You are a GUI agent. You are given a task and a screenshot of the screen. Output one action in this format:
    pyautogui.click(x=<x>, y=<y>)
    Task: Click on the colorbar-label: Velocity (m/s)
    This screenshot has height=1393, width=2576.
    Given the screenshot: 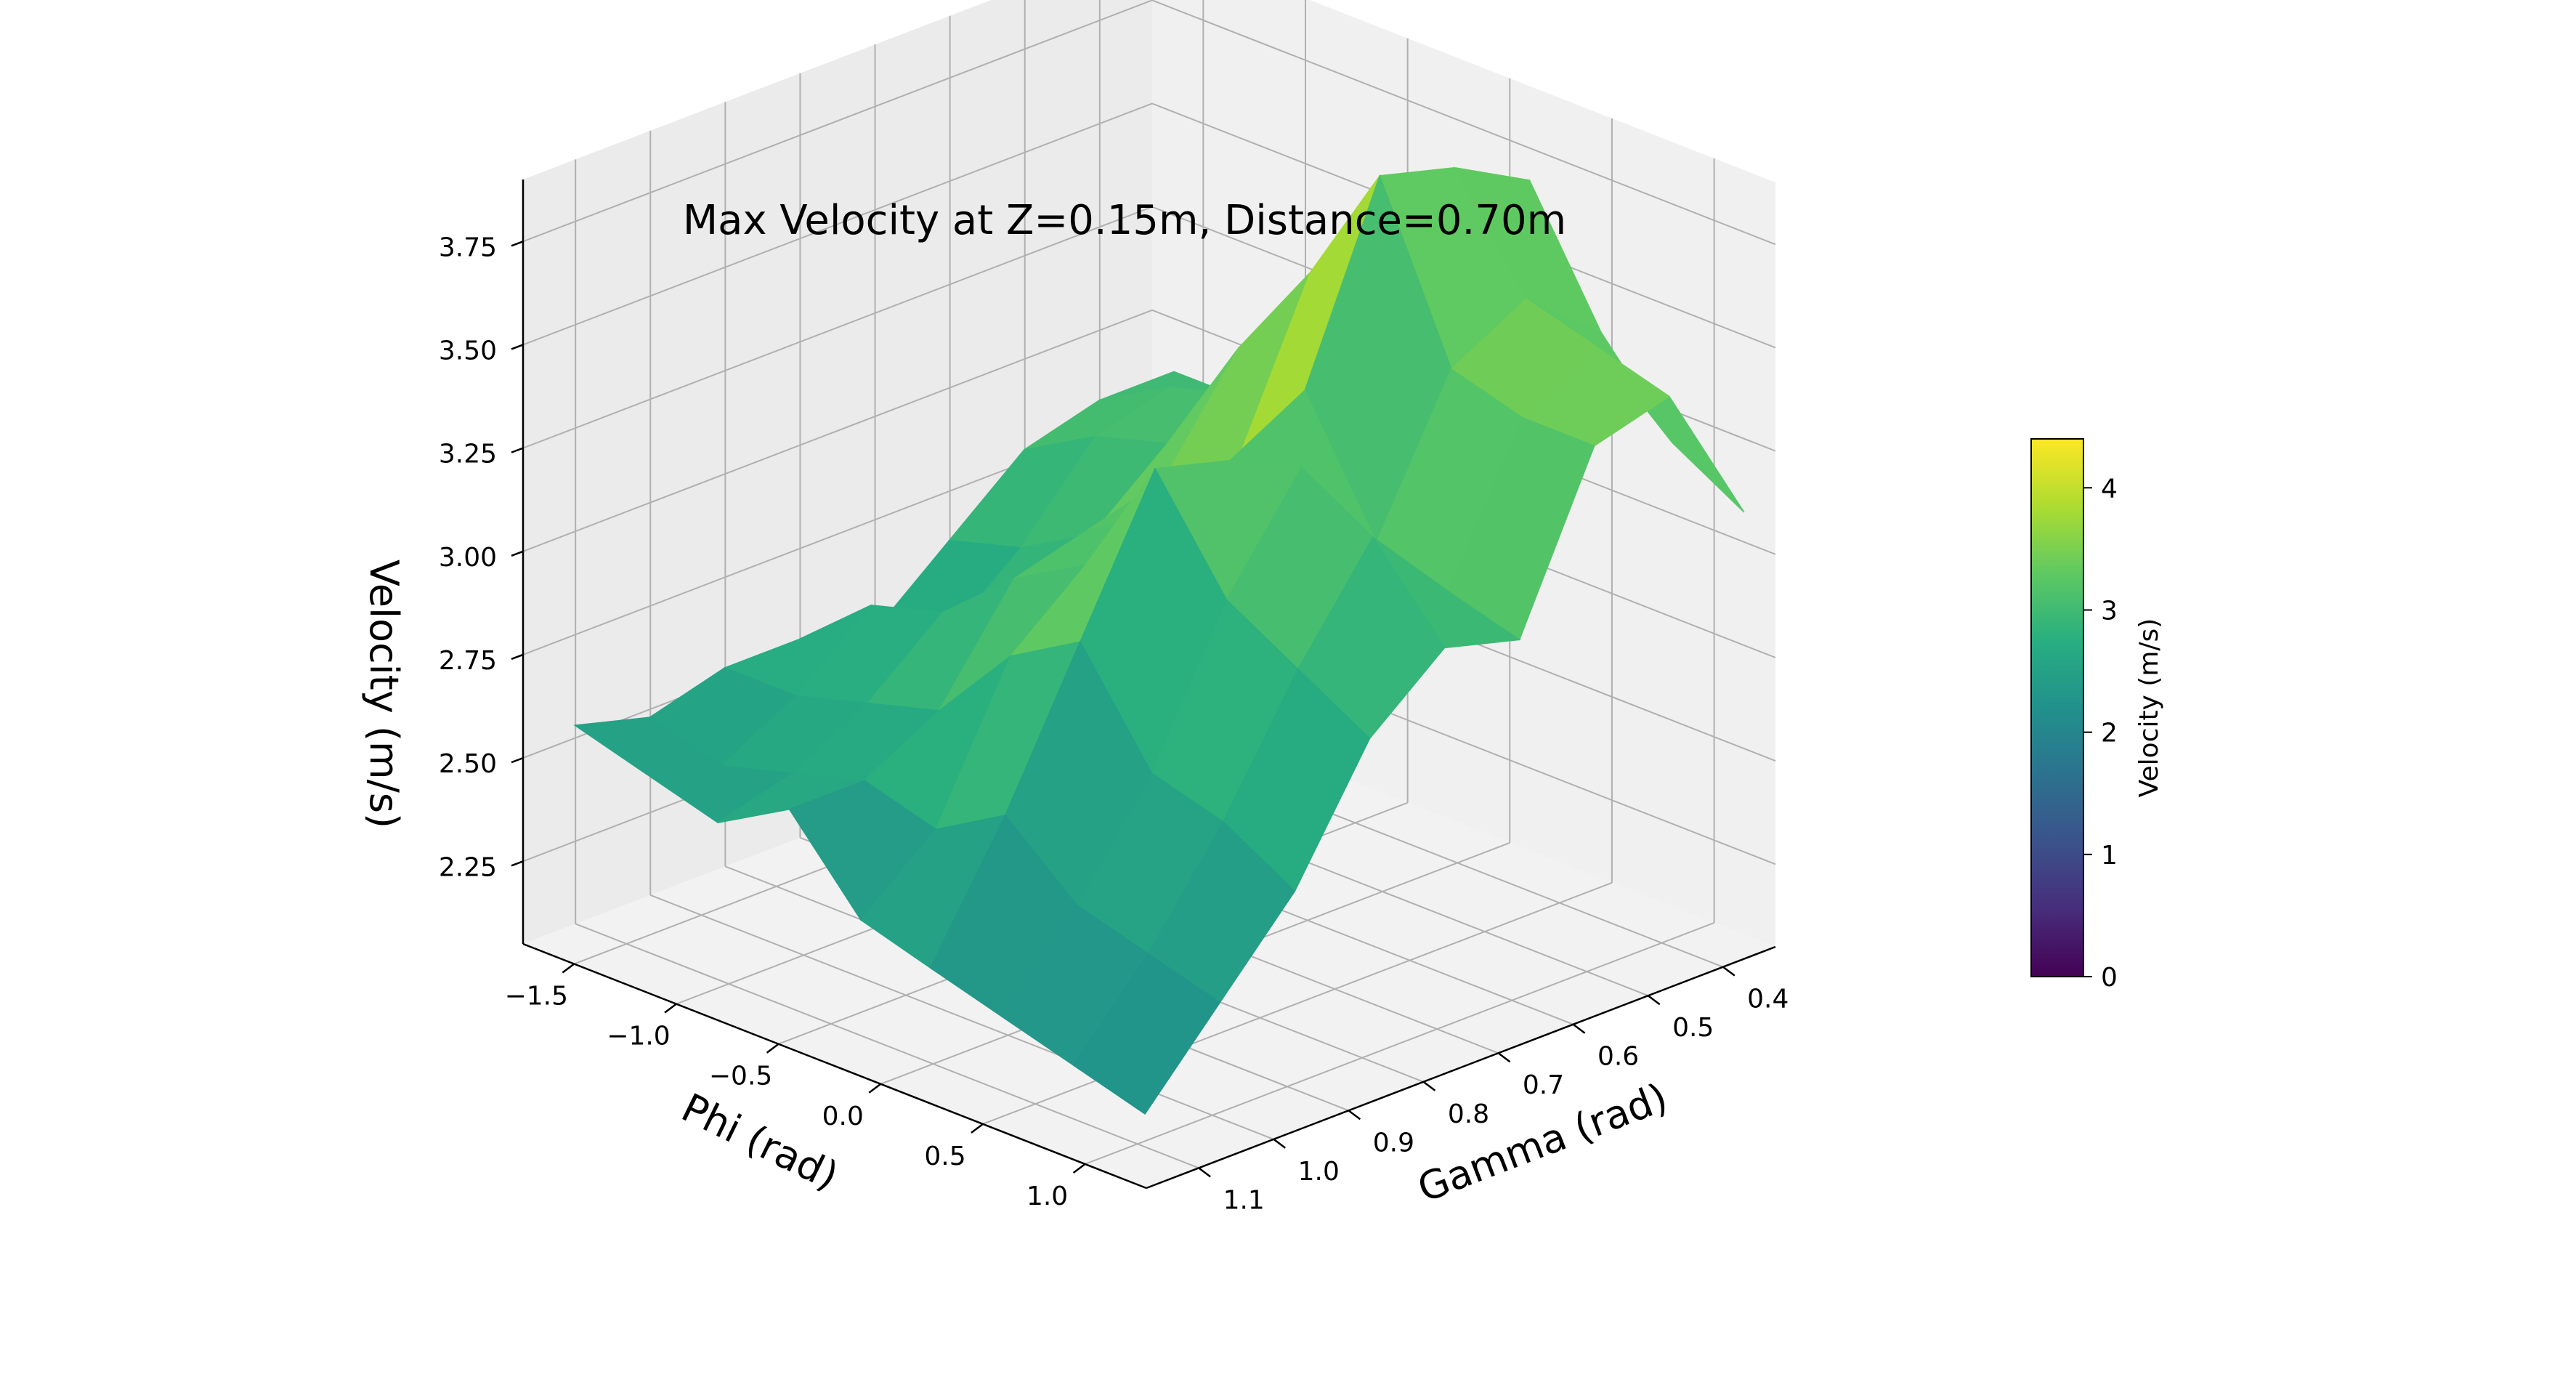 What is the action you would take?
    pyautogui.click(x=2149, y=708)
    